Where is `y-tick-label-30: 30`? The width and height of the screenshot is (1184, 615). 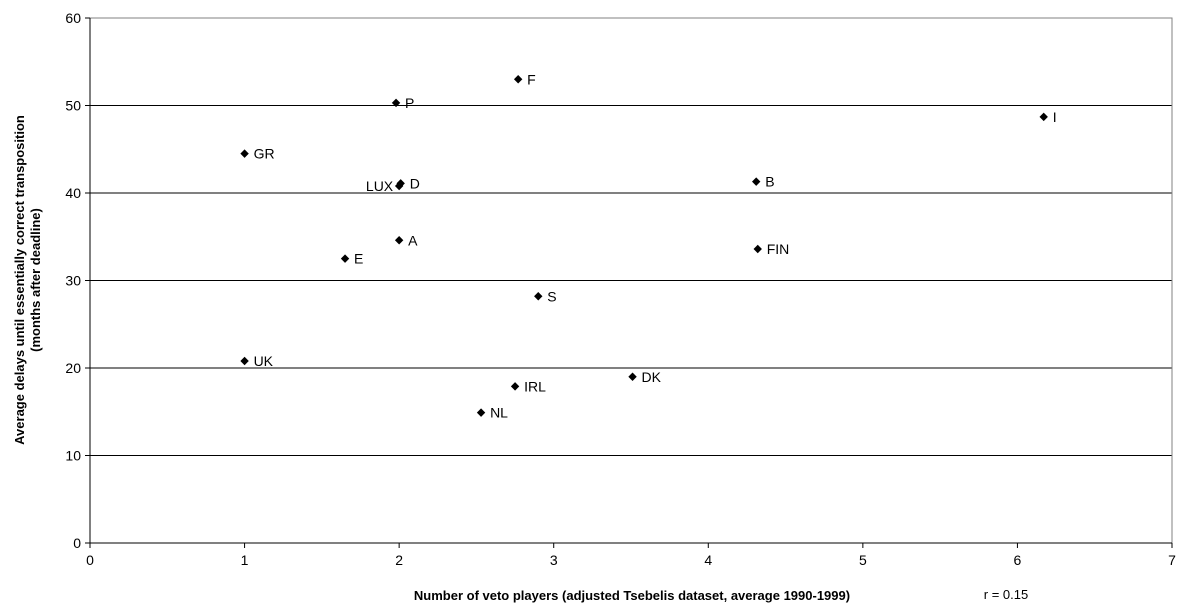 y-tick-label-30: 30 is located at coordinates (73, 281).